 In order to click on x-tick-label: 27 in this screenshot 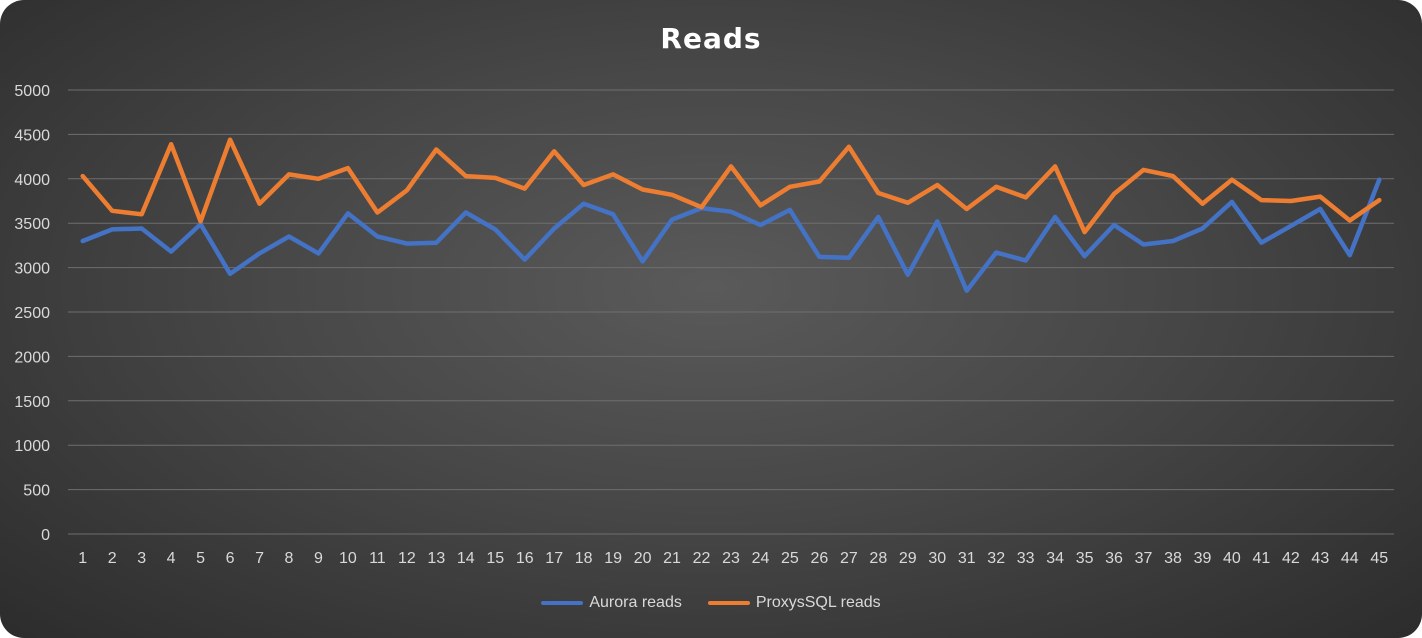, I will do `click(849, 558)`.